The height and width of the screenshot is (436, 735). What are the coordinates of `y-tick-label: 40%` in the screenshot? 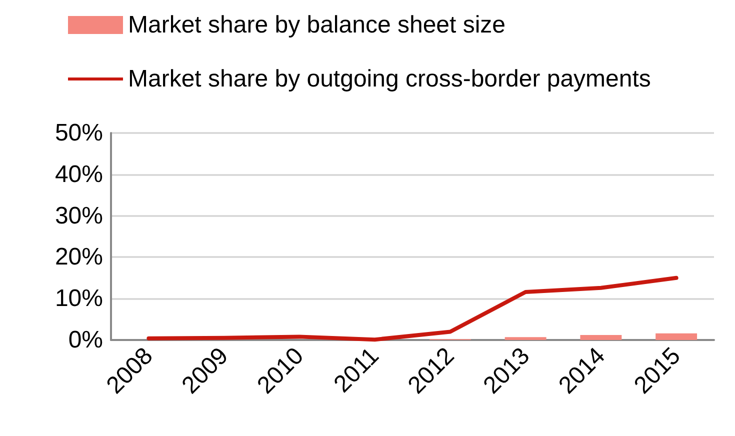 It's located at (78, 174).